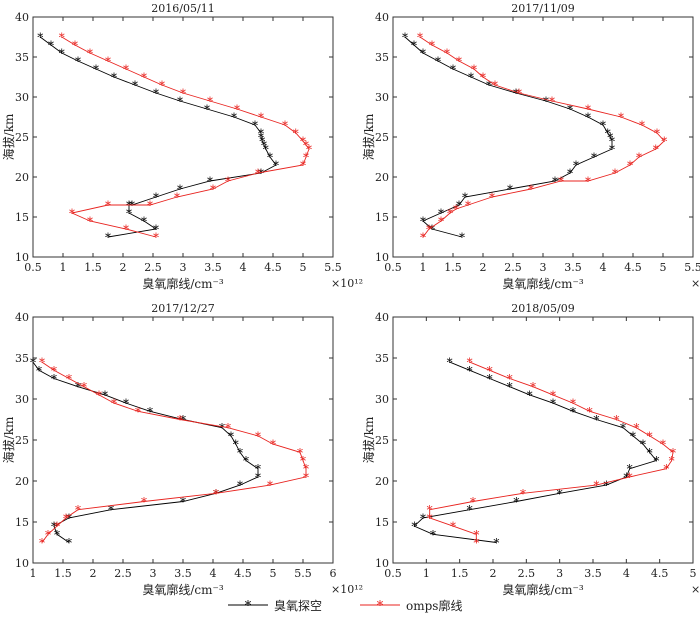 Image resolution: width=700 pixels, height=618 pixels. I want to click on y-tick-label: 25, so click(22, 440).